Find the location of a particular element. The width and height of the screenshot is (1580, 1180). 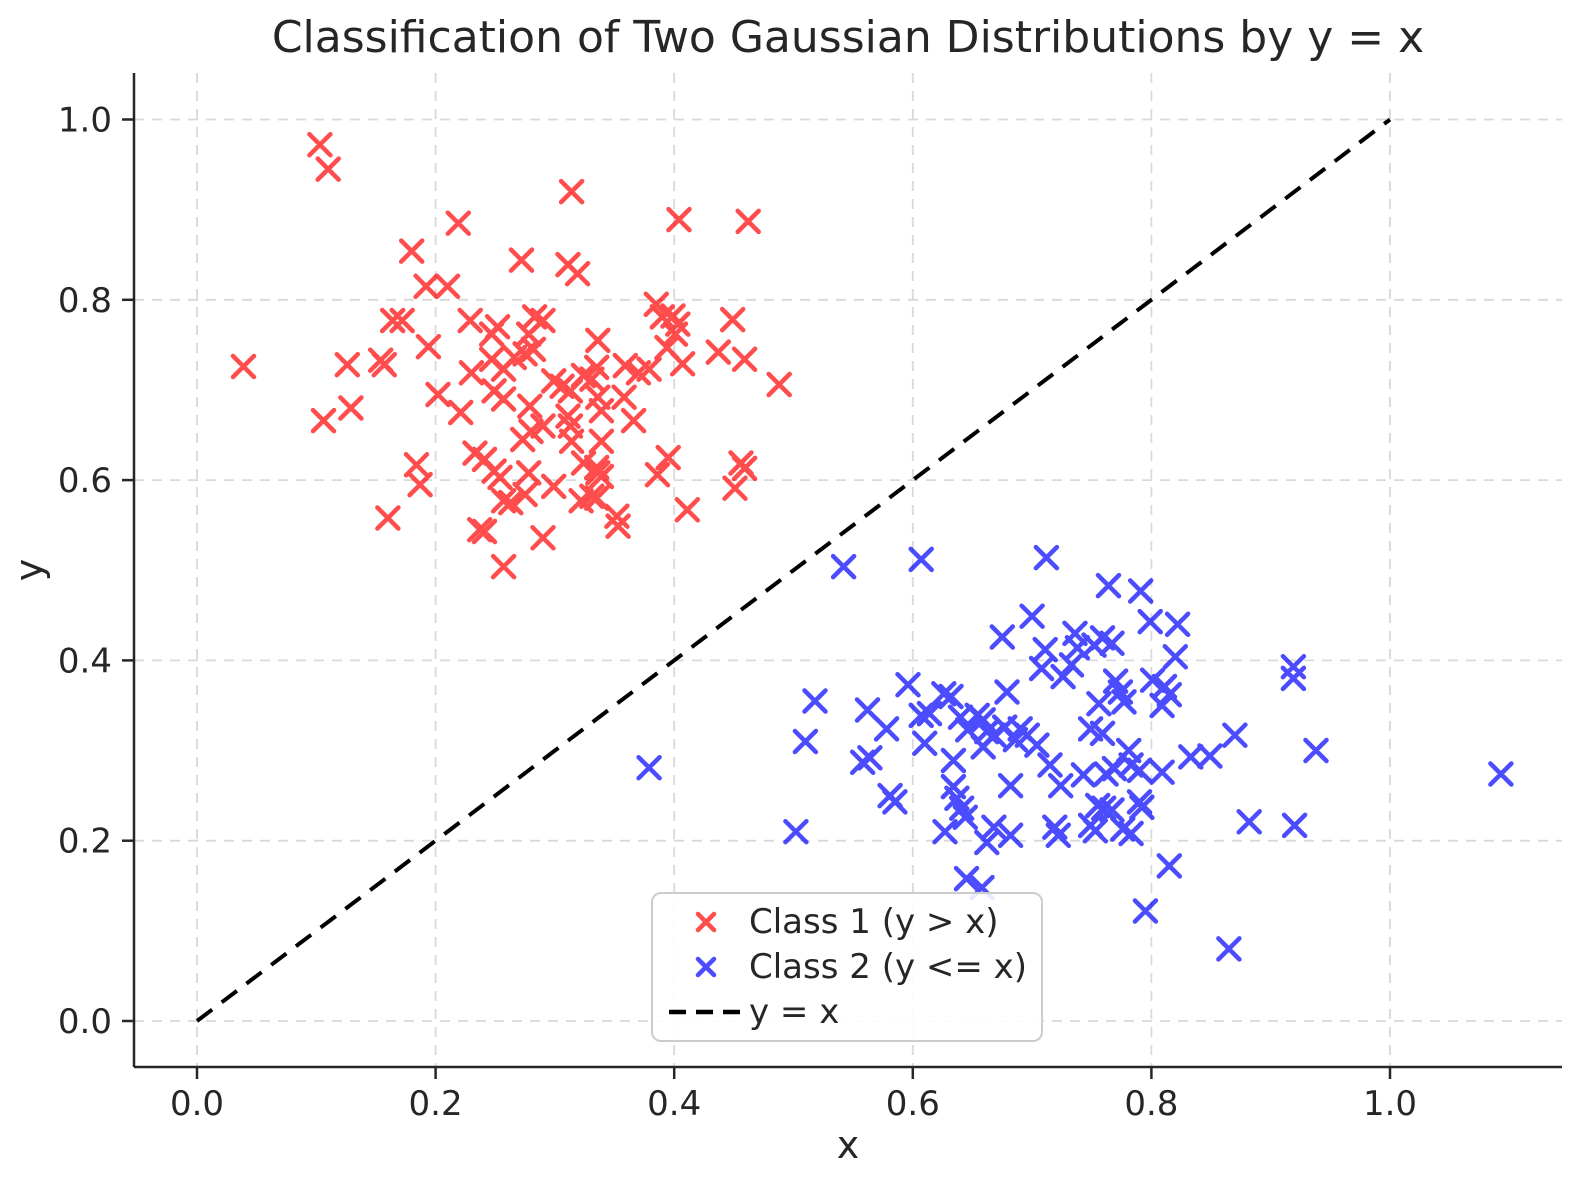

legend-item-class2: Class 2 (y <= x) is located at coordinates (847, 967).